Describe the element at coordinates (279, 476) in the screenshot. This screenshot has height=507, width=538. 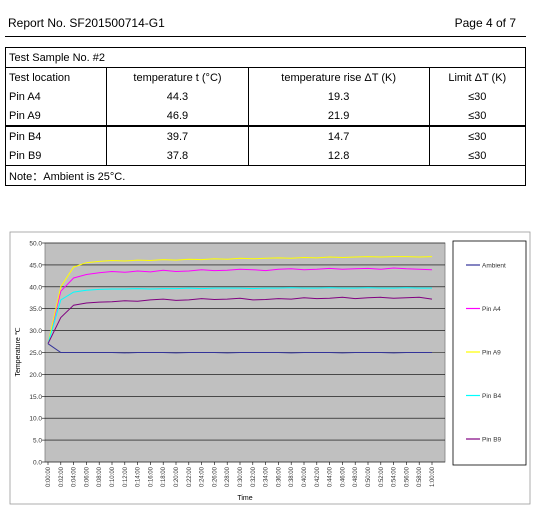
I see `x-tick-label: 0:36:00` at that location.